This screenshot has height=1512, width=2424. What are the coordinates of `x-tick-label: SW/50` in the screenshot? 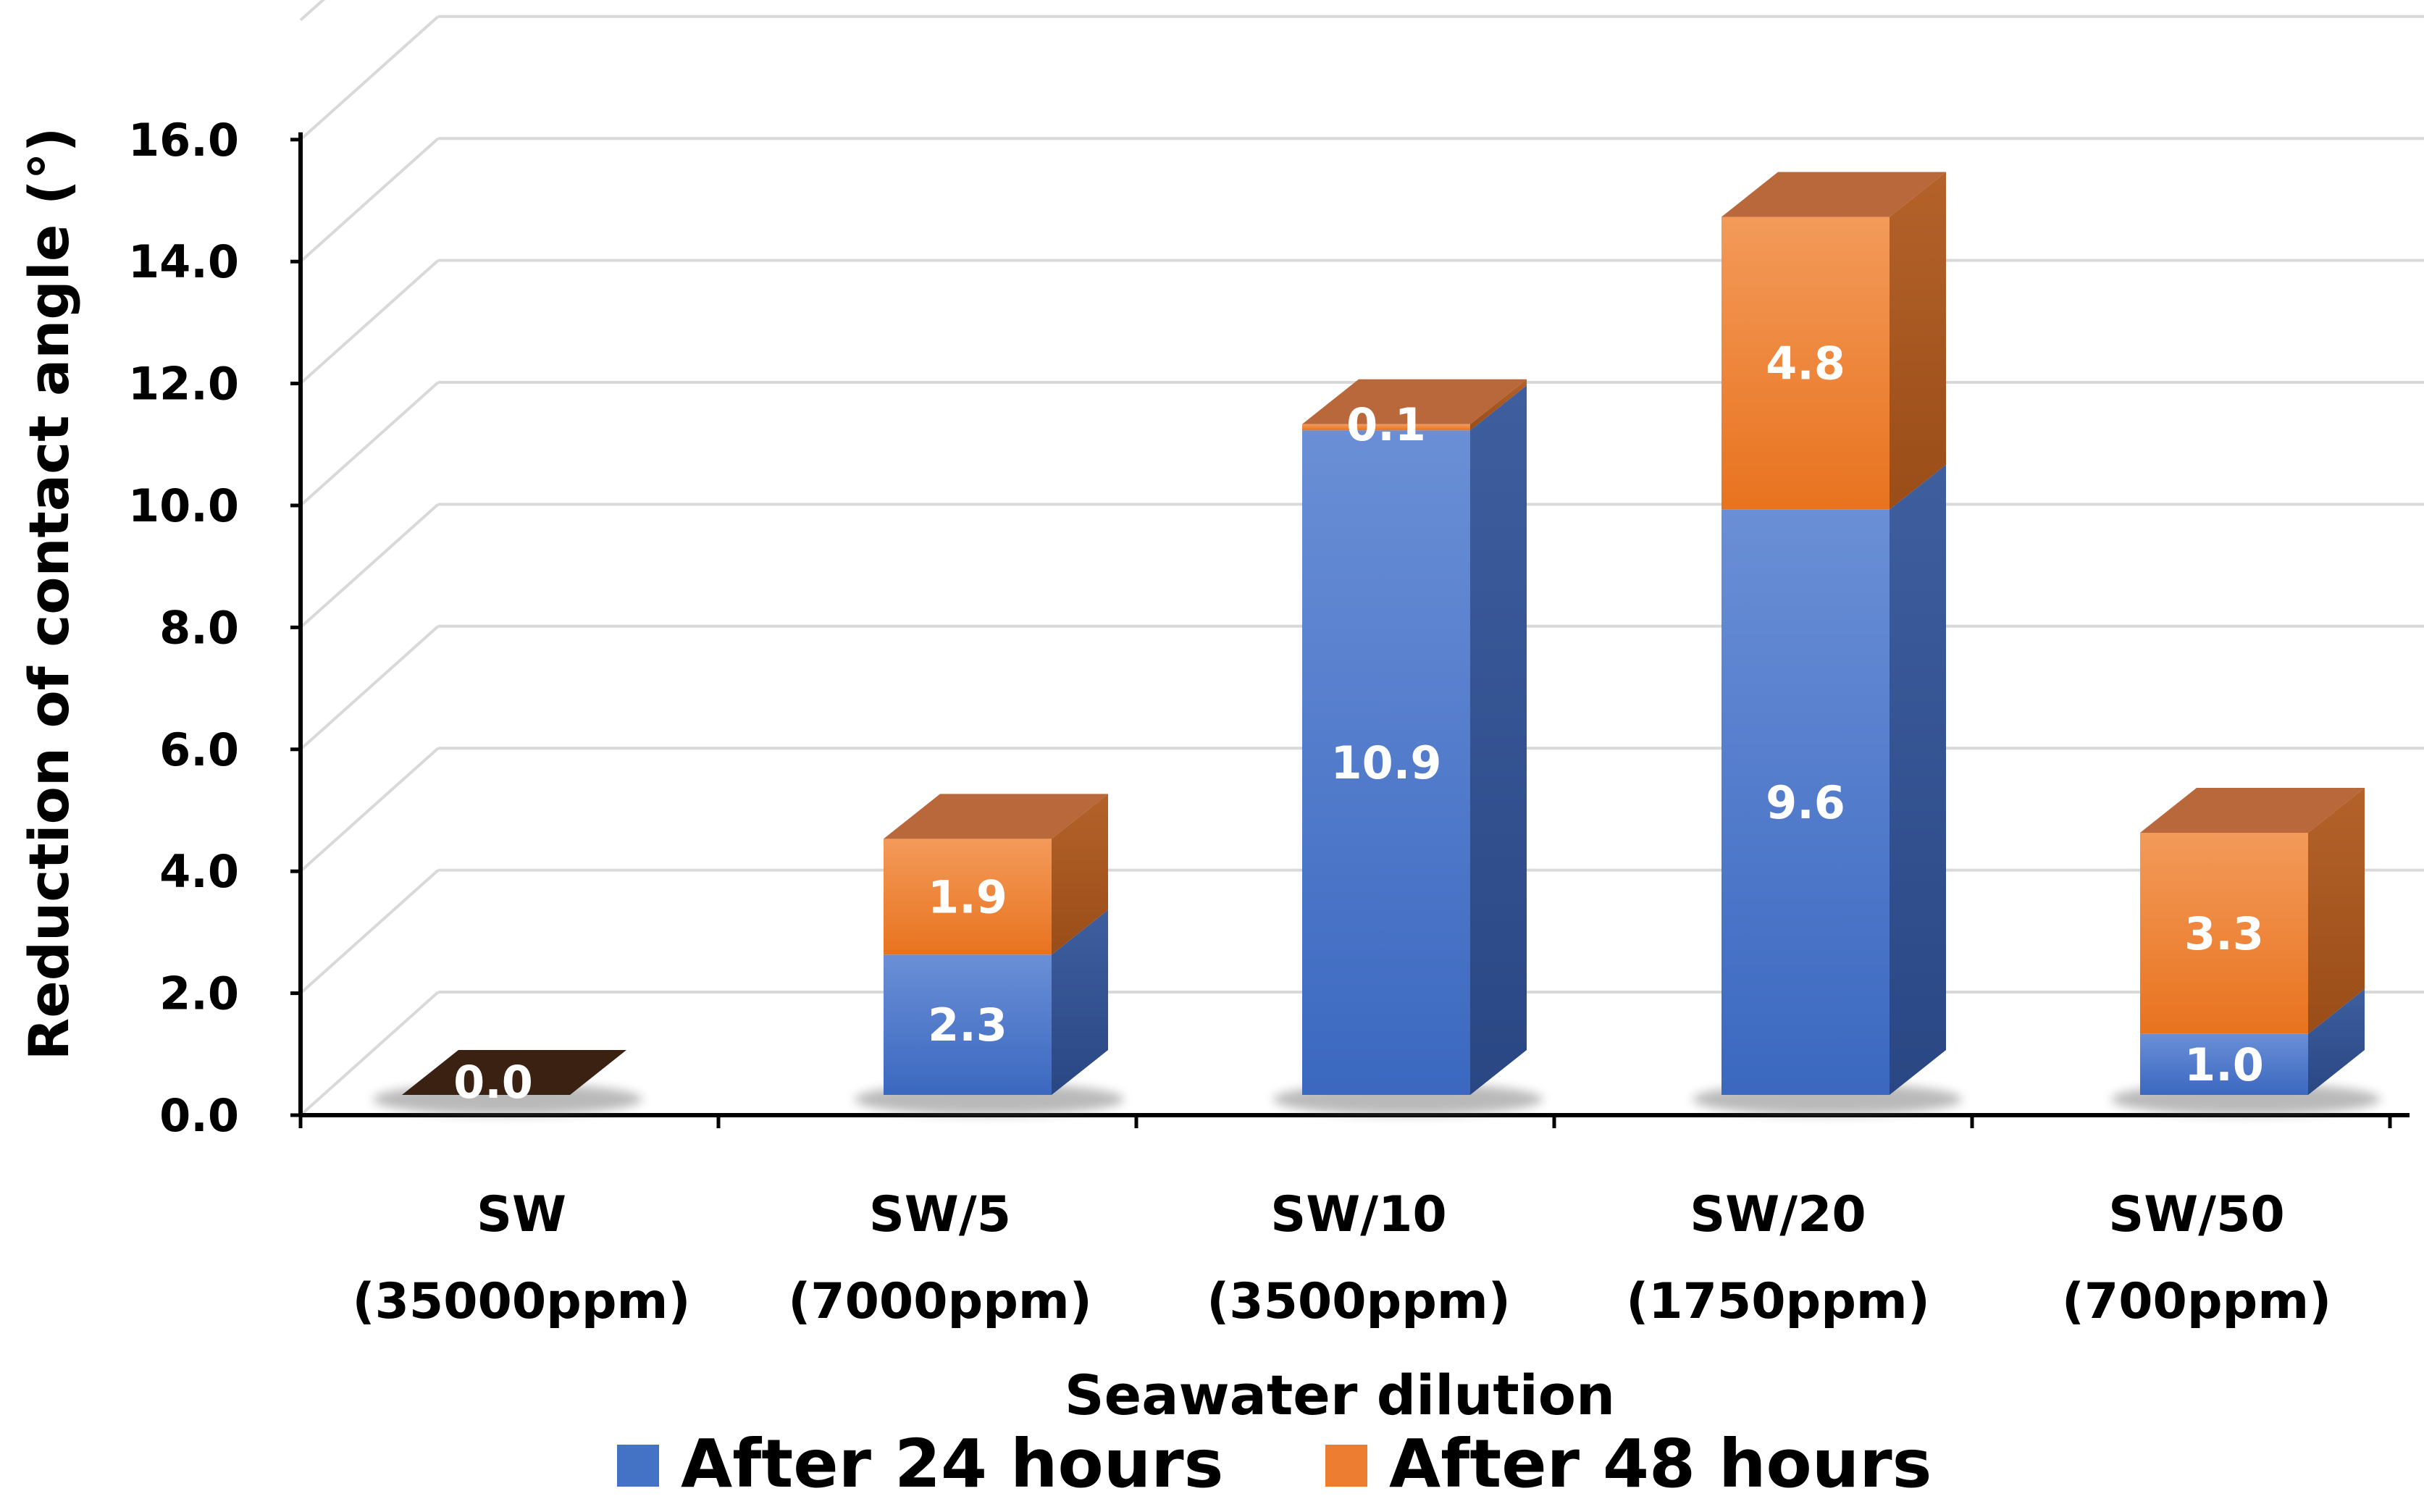 It's located at (2196, 1214).